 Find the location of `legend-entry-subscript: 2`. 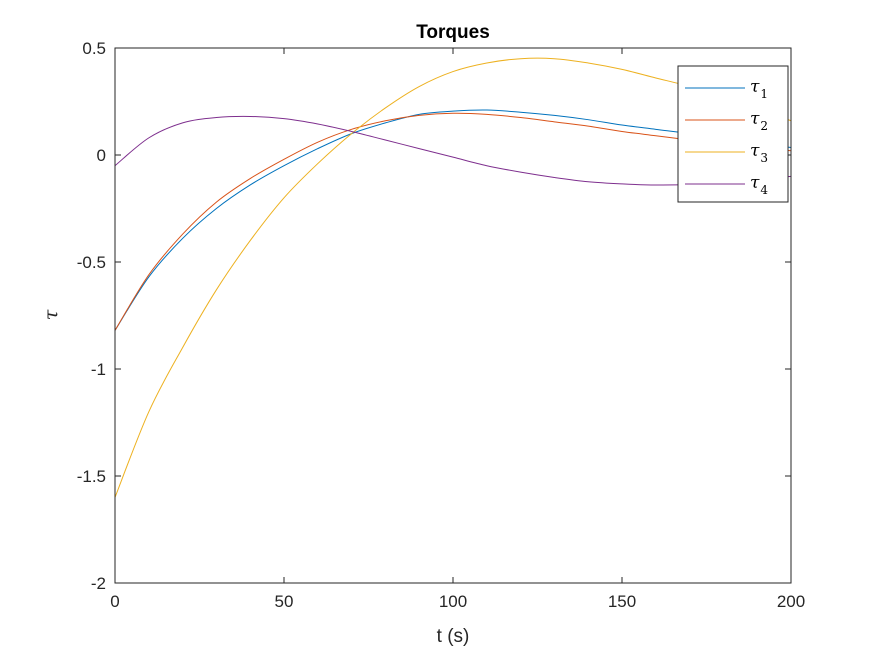

legend-entry-subscript: 2 is located at coordinates (764, 126).